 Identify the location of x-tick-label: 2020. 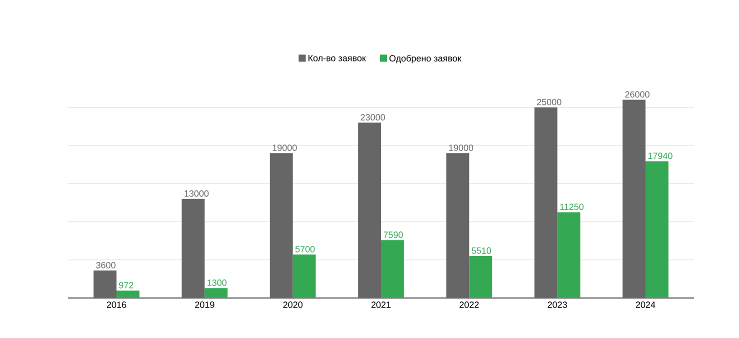
(292, 305).